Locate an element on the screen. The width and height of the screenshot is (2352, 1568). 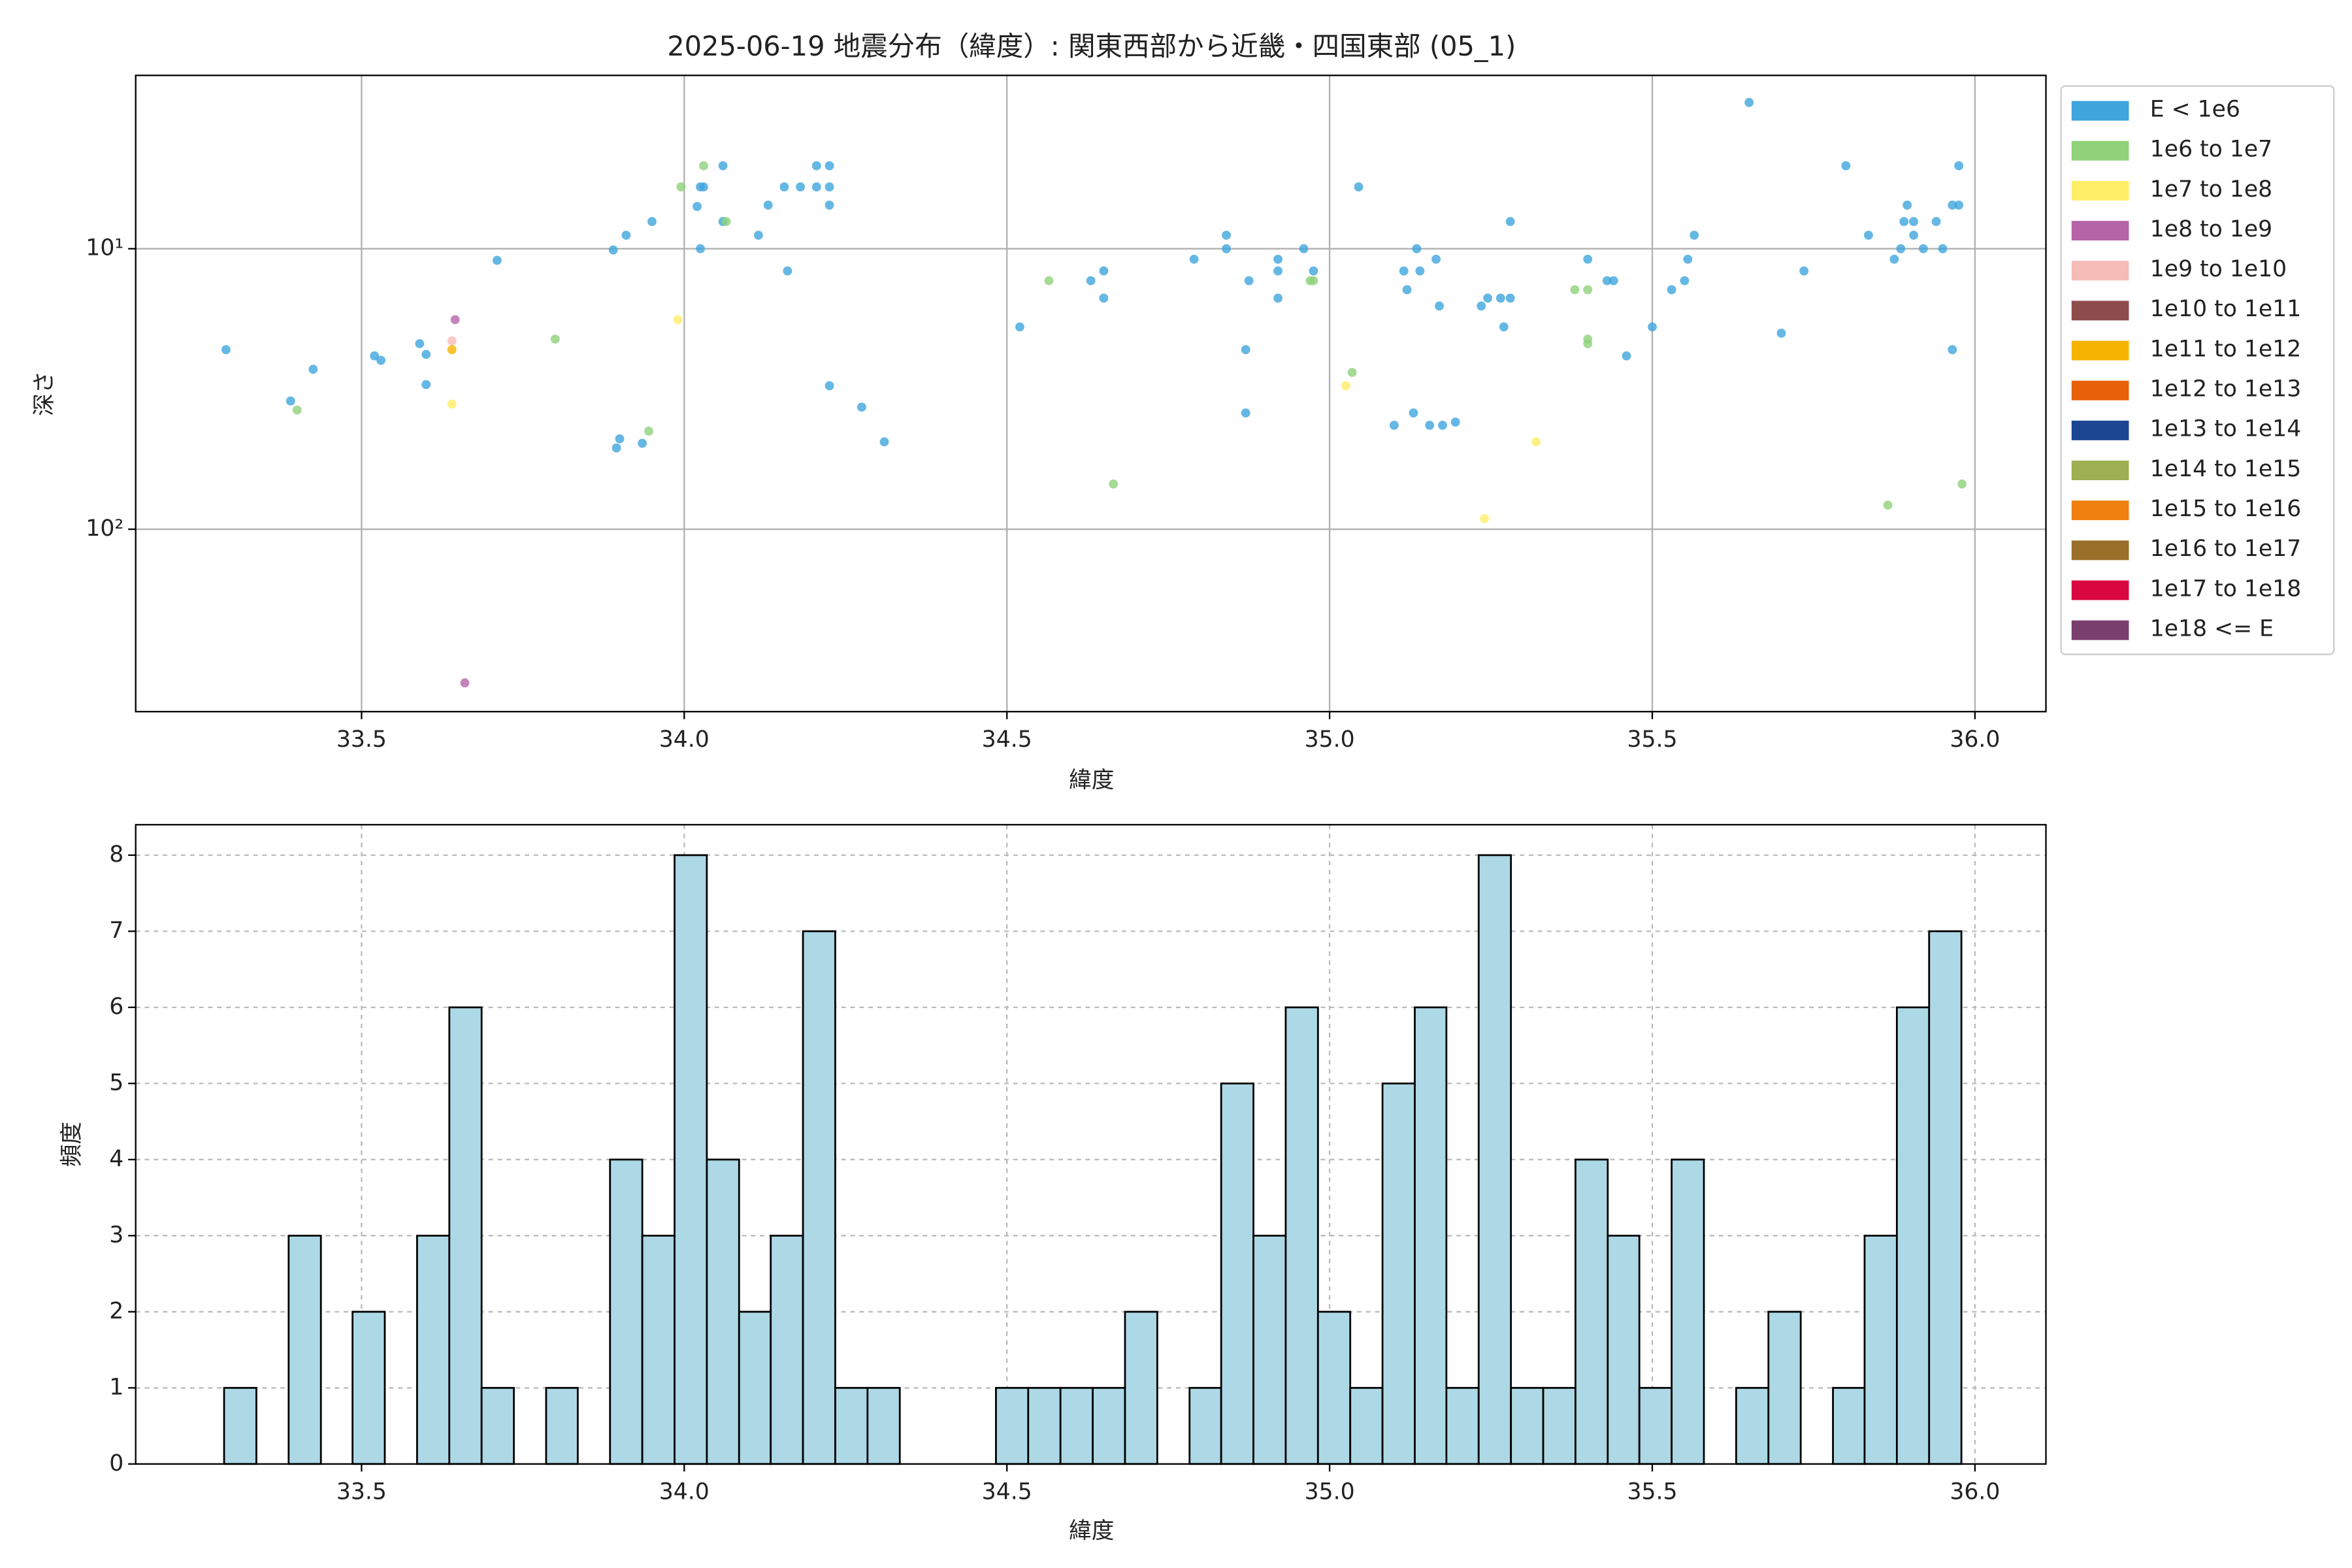
y-tick-label: 7 is located at coordinates (116, 930).